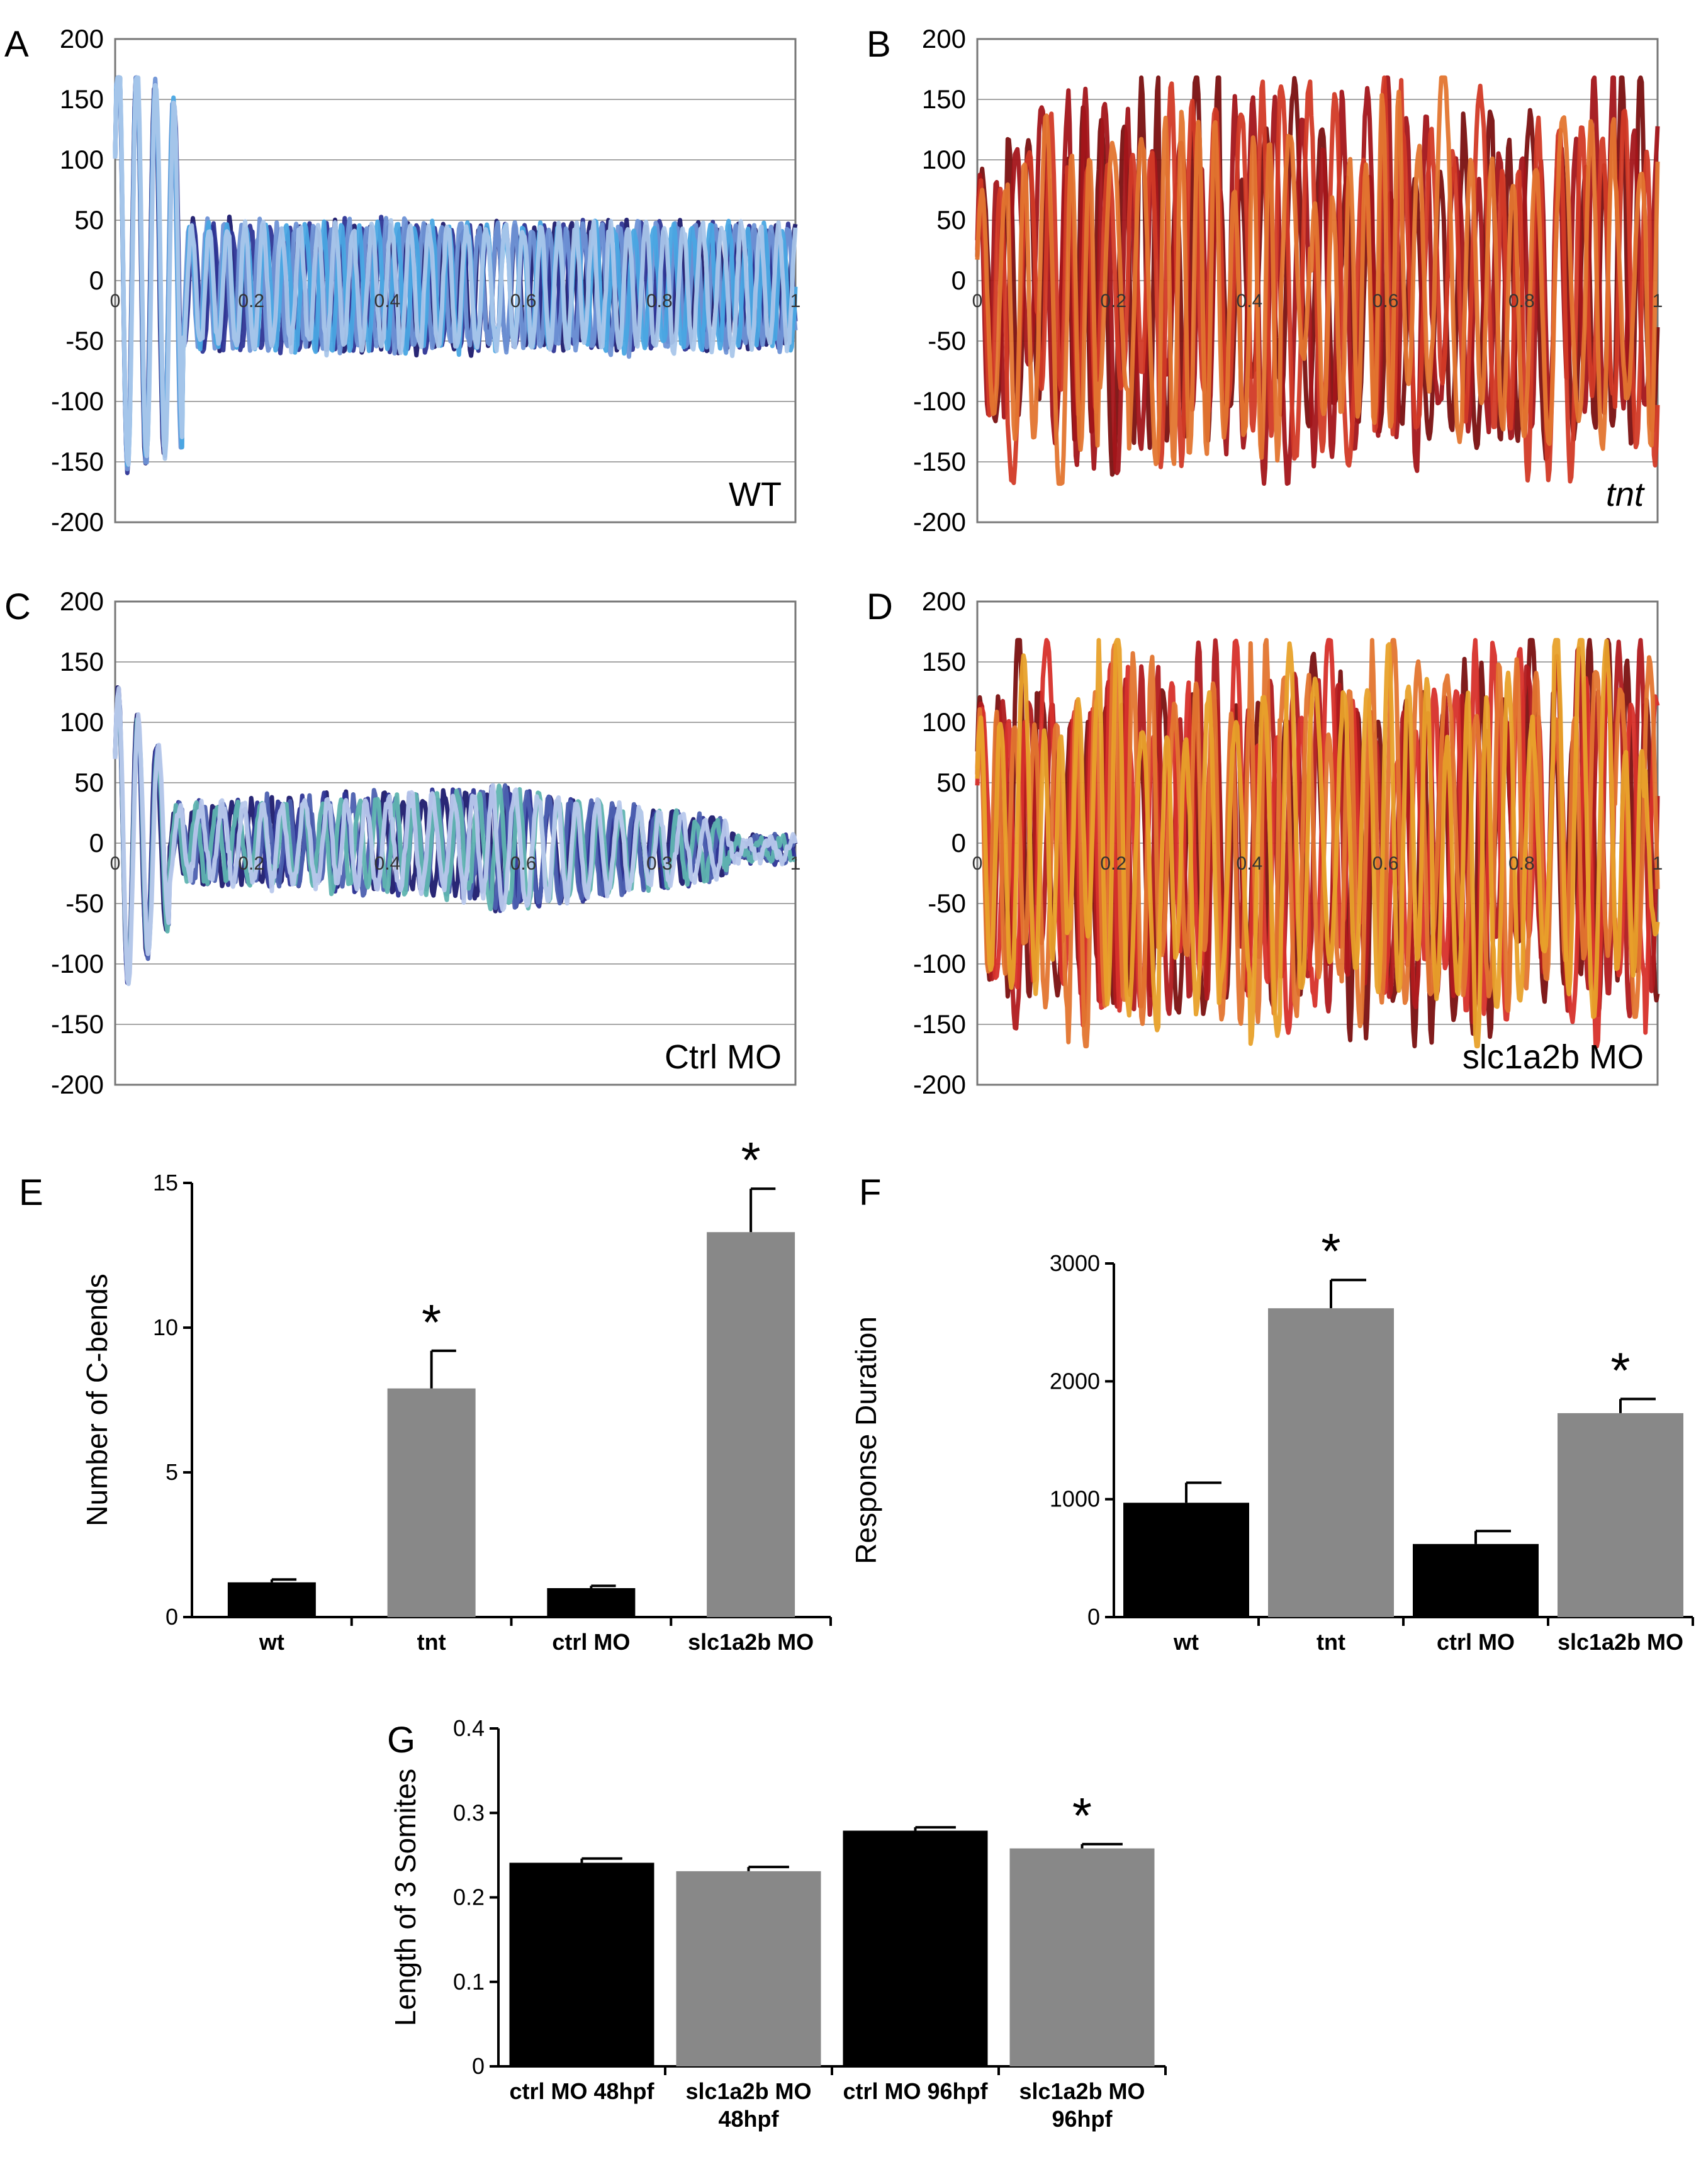 The image size is (1701, 2184). What do you see at coordinates (755, 494) in the screenshot?
I see `condition-label: WT` at bounding box center [755, 494].